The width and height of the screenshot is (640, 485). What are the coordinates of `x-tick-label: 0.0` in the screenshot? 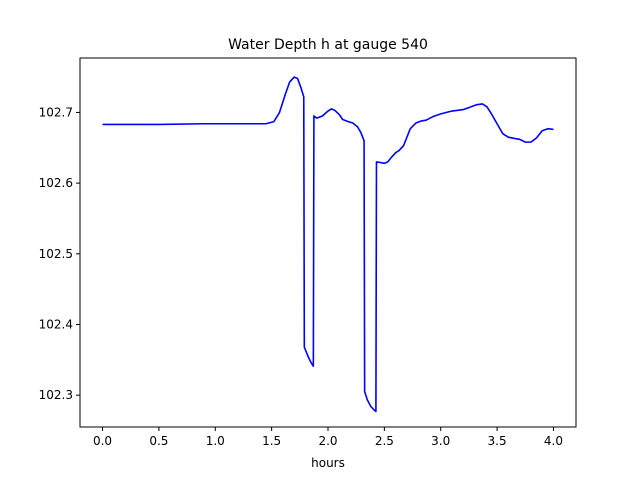 It's located at (102, 441).